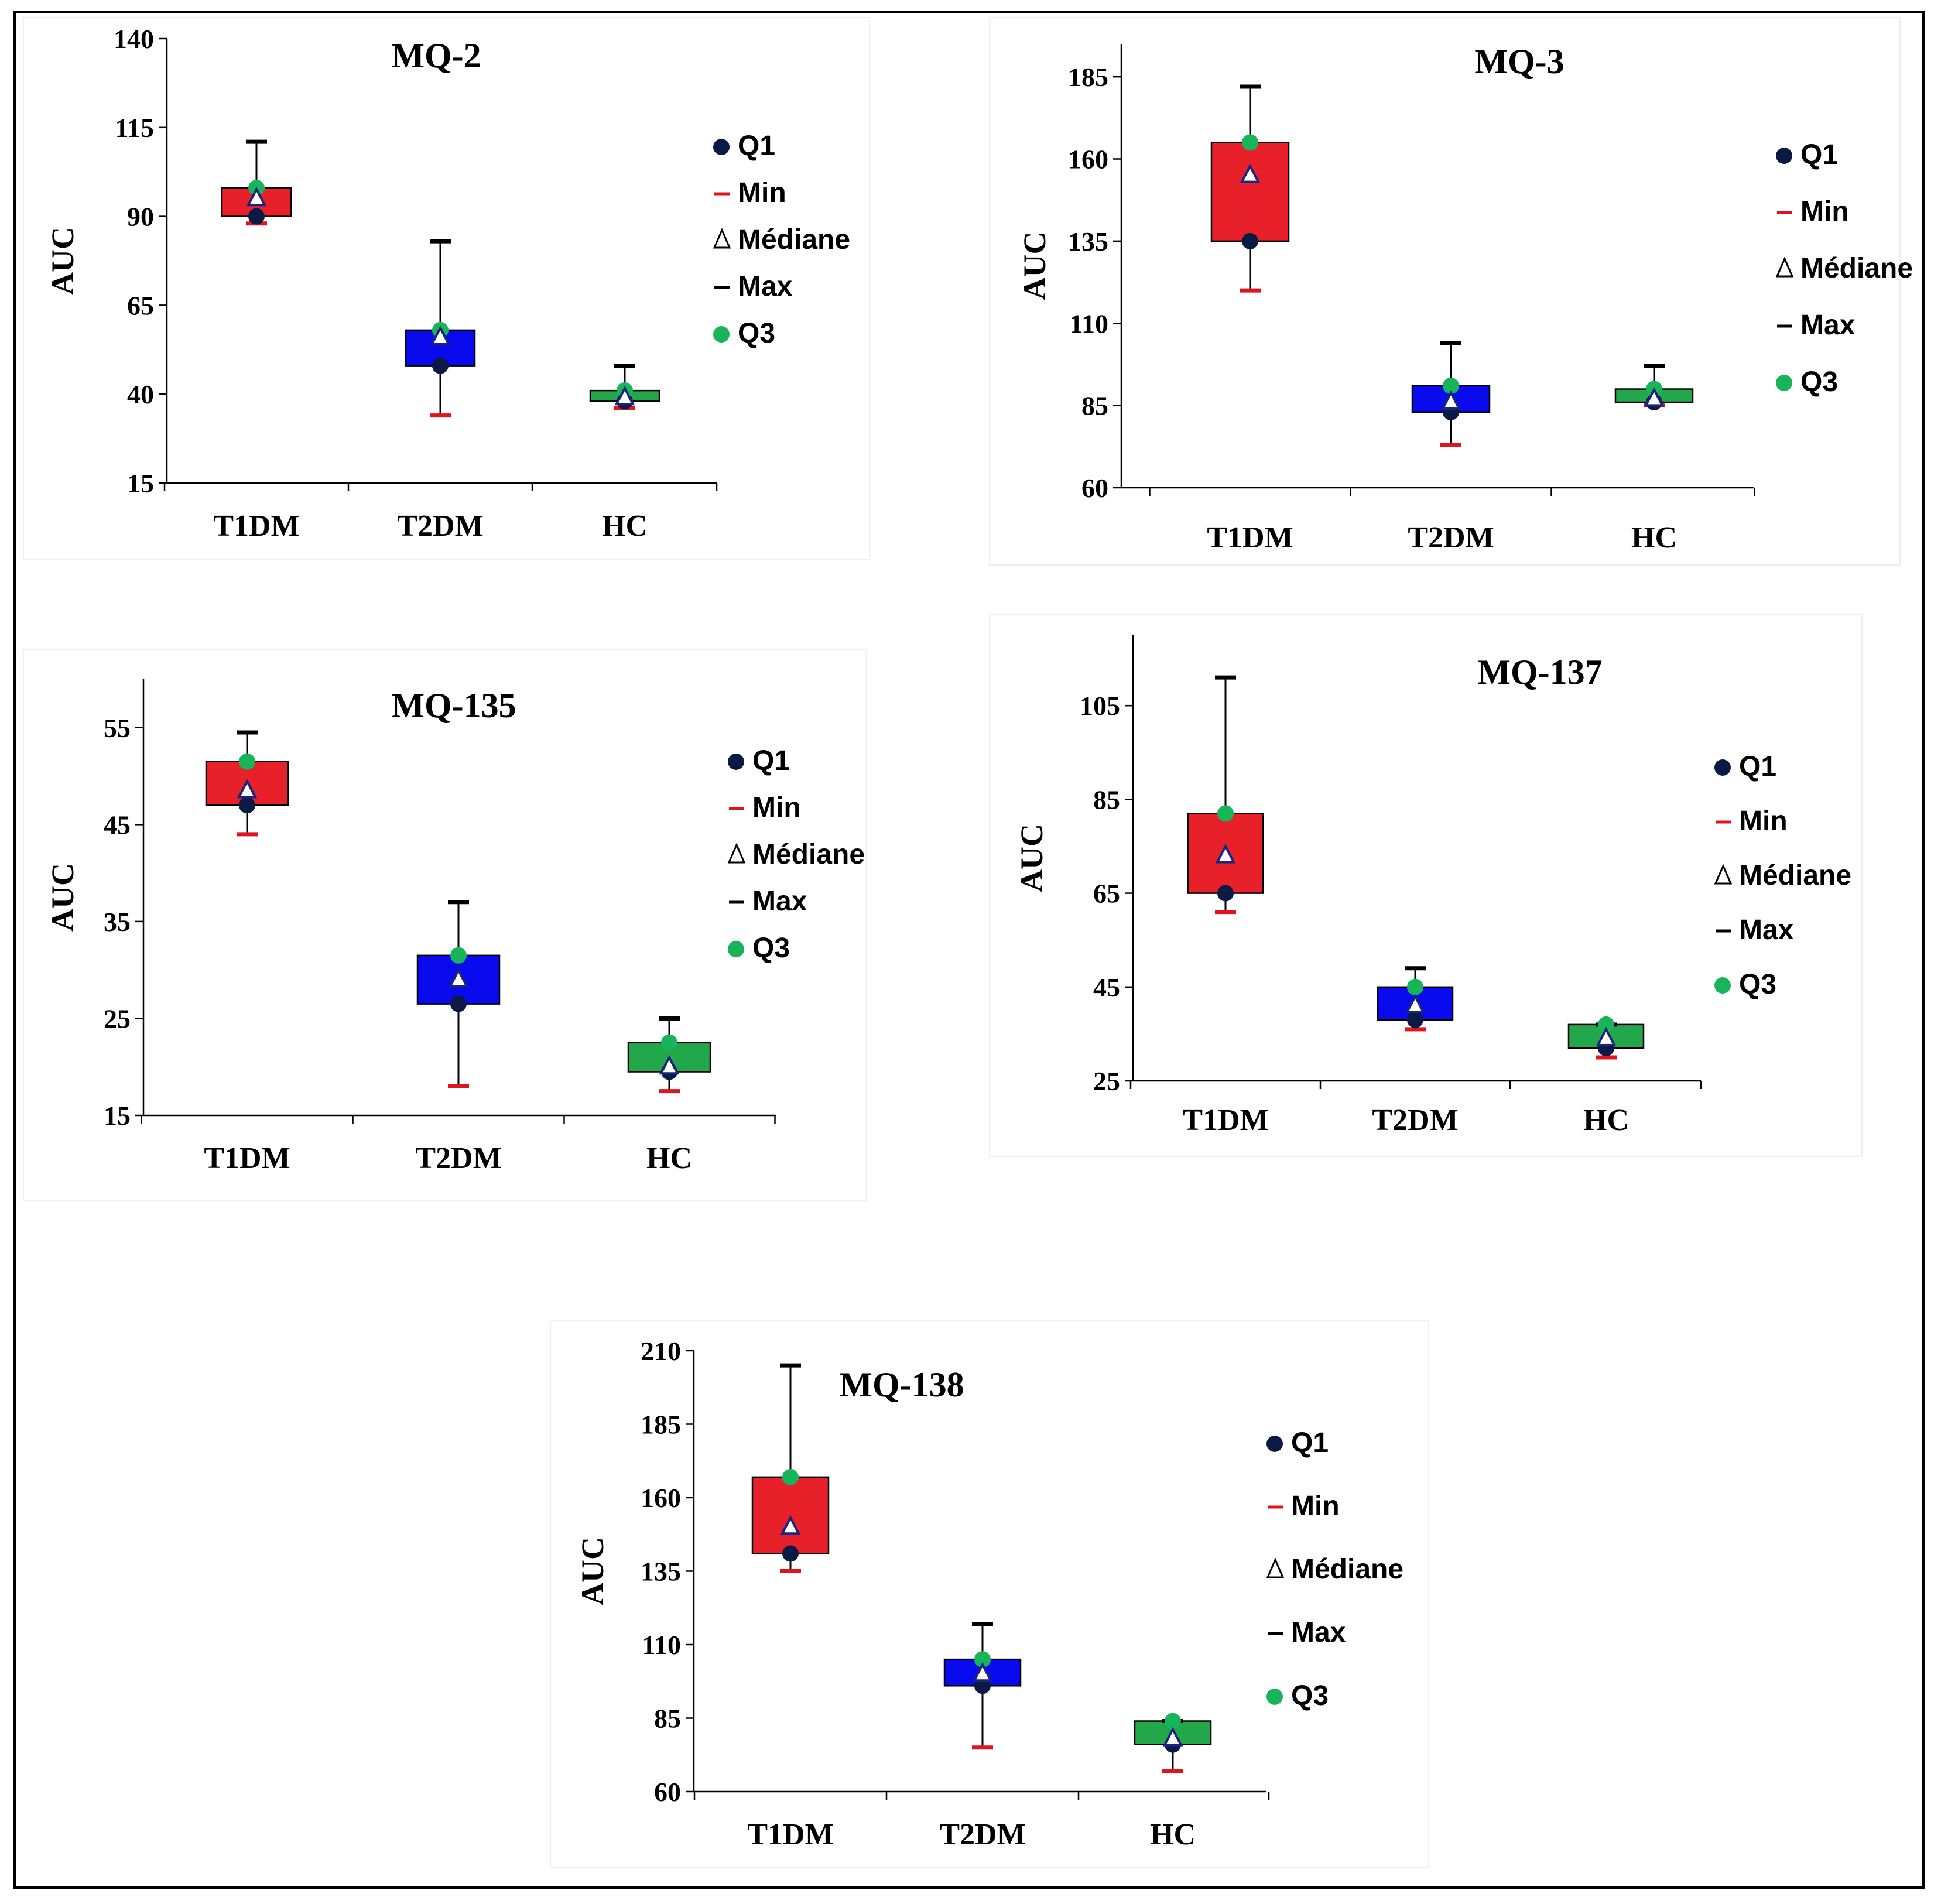  I want to click on y-tick-label: 55, so click(117, 728).